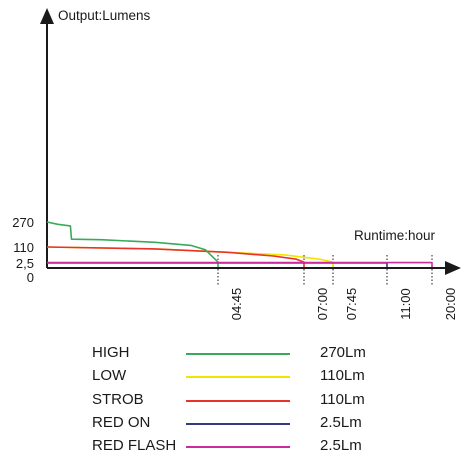  What do you see at coordinates (30, 277) in the screenshot?
I see `y-tick-label: 0` at bounding box center [30, 277].